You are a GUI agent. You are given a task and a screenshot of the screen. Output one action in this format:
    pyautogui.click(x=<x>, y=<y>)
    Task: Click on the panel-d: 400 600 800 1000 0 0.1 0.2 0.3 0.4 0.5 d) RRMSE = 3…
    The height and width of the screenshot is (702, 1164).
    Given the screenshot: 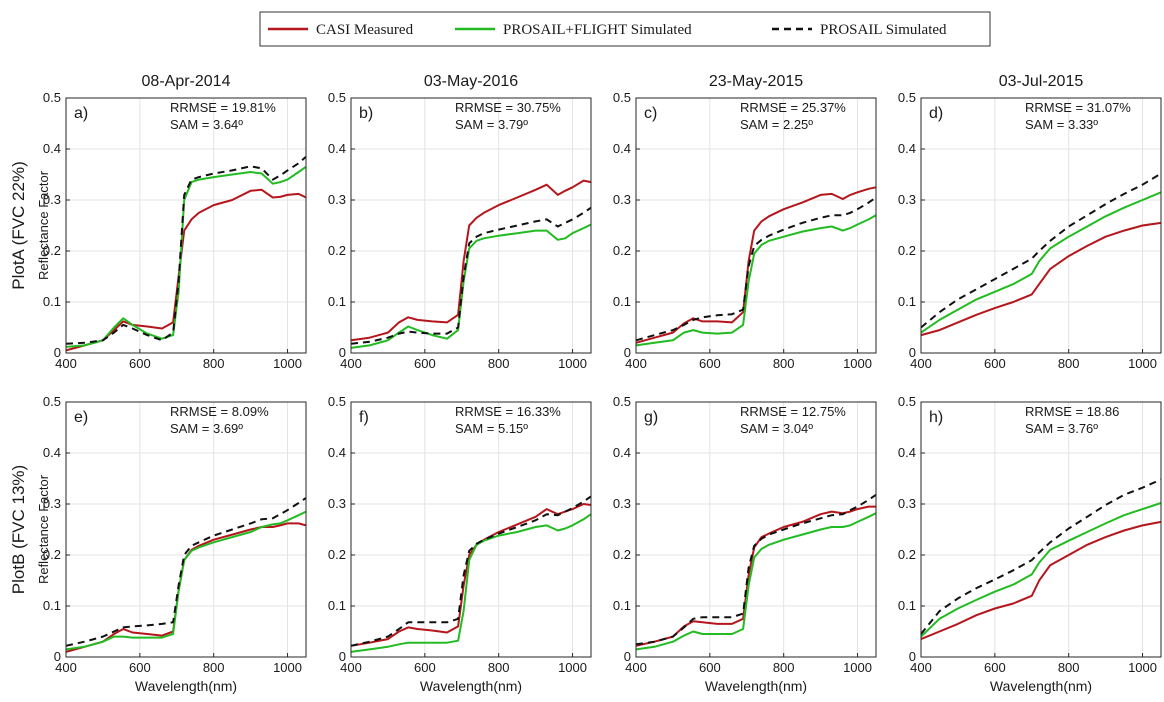 What is the action you would take?
    pyautogui.click(x=1030, y=230)
    